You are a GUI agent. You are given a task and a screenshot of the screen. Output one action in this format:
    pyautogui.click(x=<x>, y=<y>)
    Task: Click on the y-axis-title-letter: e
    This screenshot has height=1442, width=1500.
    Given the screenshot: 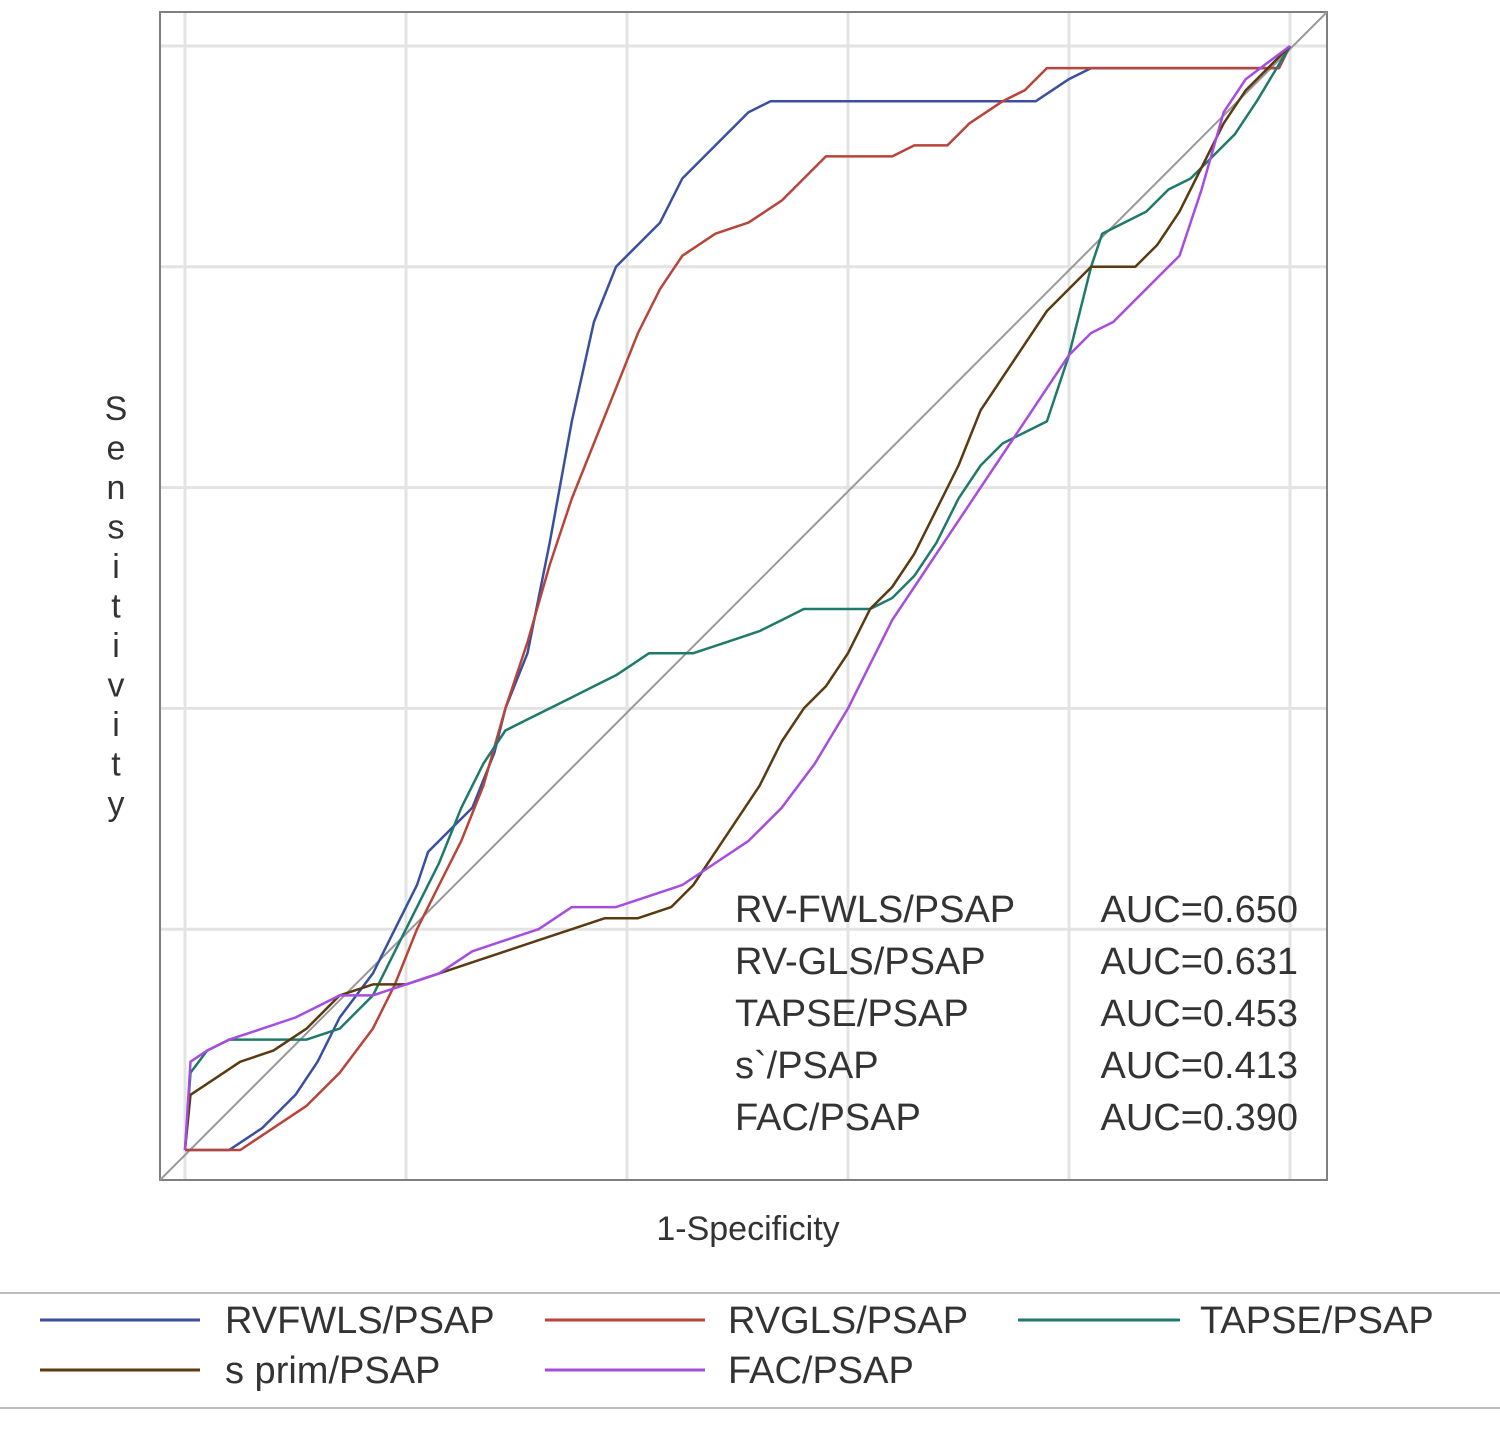 What is the action you would take?
    pyautogui.click(x=116, y=449)
    